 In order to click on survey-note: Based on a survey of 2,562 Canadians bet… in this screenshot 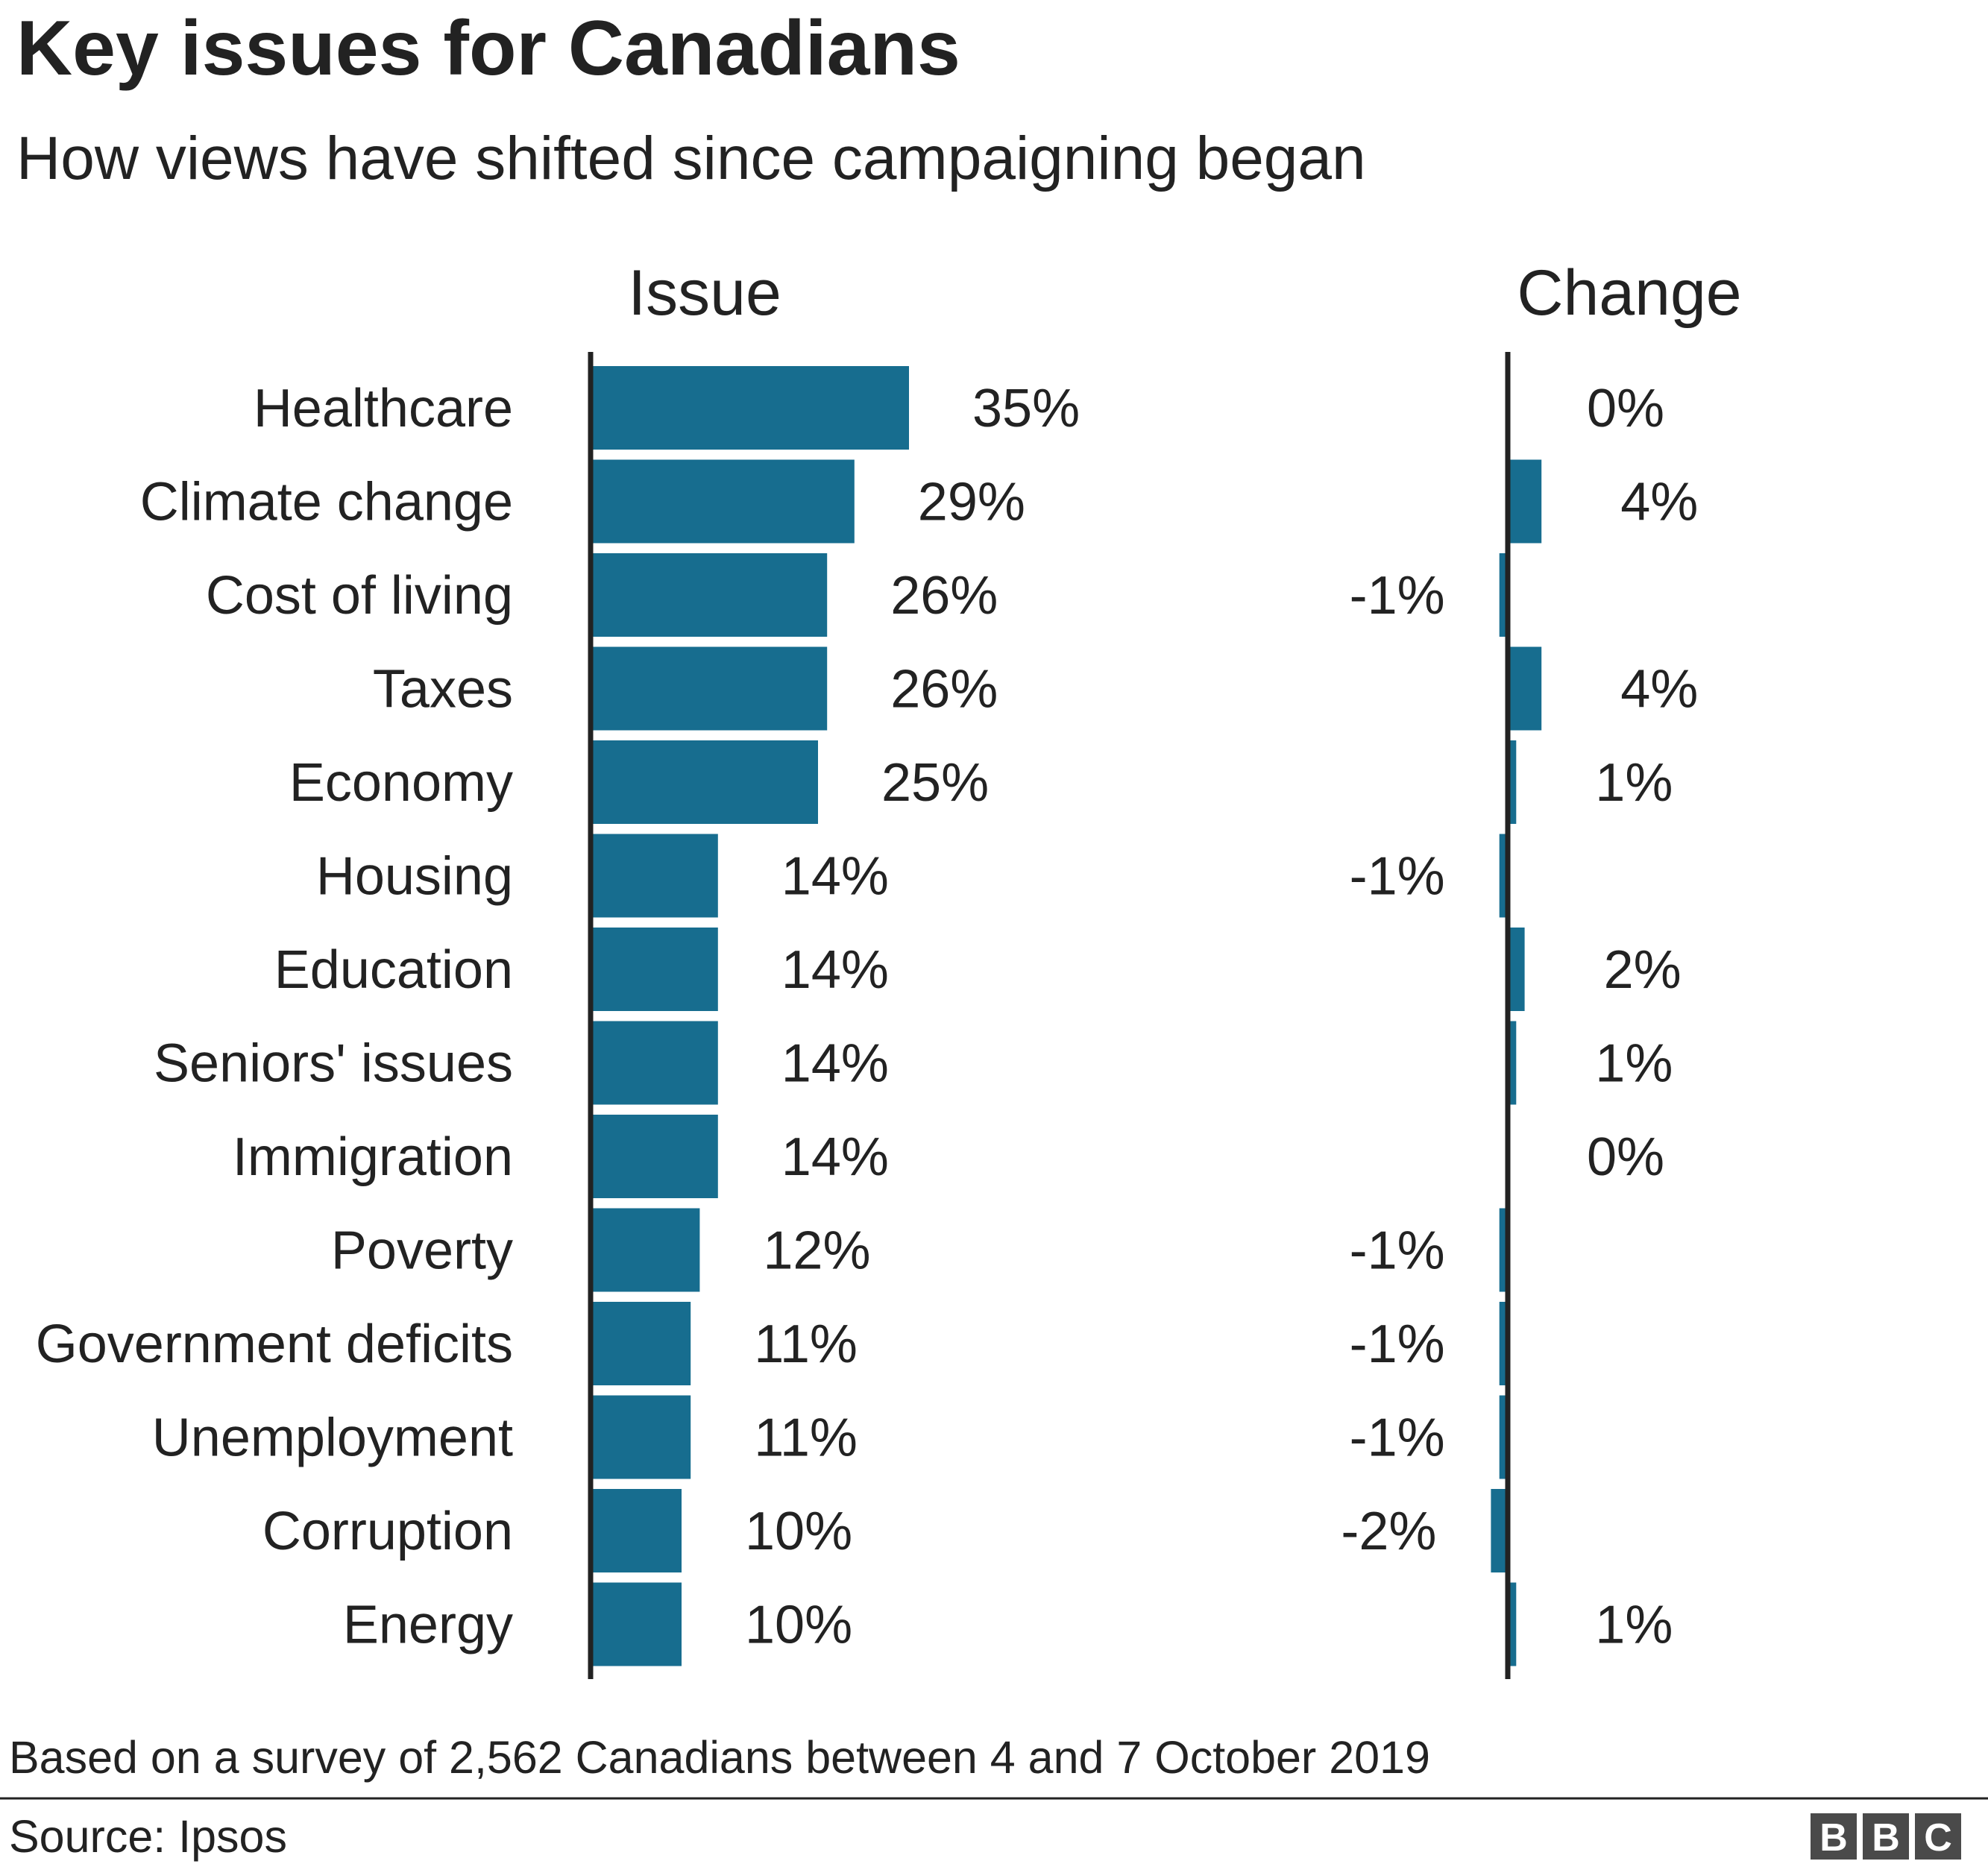, I will do `click(719, 1757)`.